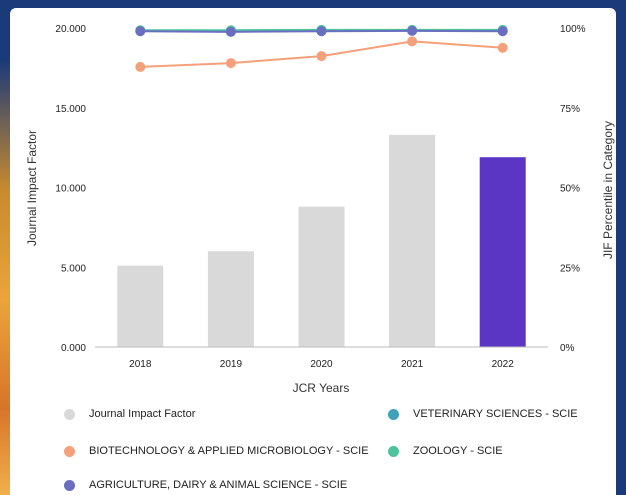 This screenshot has width=626, height=495. I want to click on y-tick-label: 0.000, so click(73, 348).